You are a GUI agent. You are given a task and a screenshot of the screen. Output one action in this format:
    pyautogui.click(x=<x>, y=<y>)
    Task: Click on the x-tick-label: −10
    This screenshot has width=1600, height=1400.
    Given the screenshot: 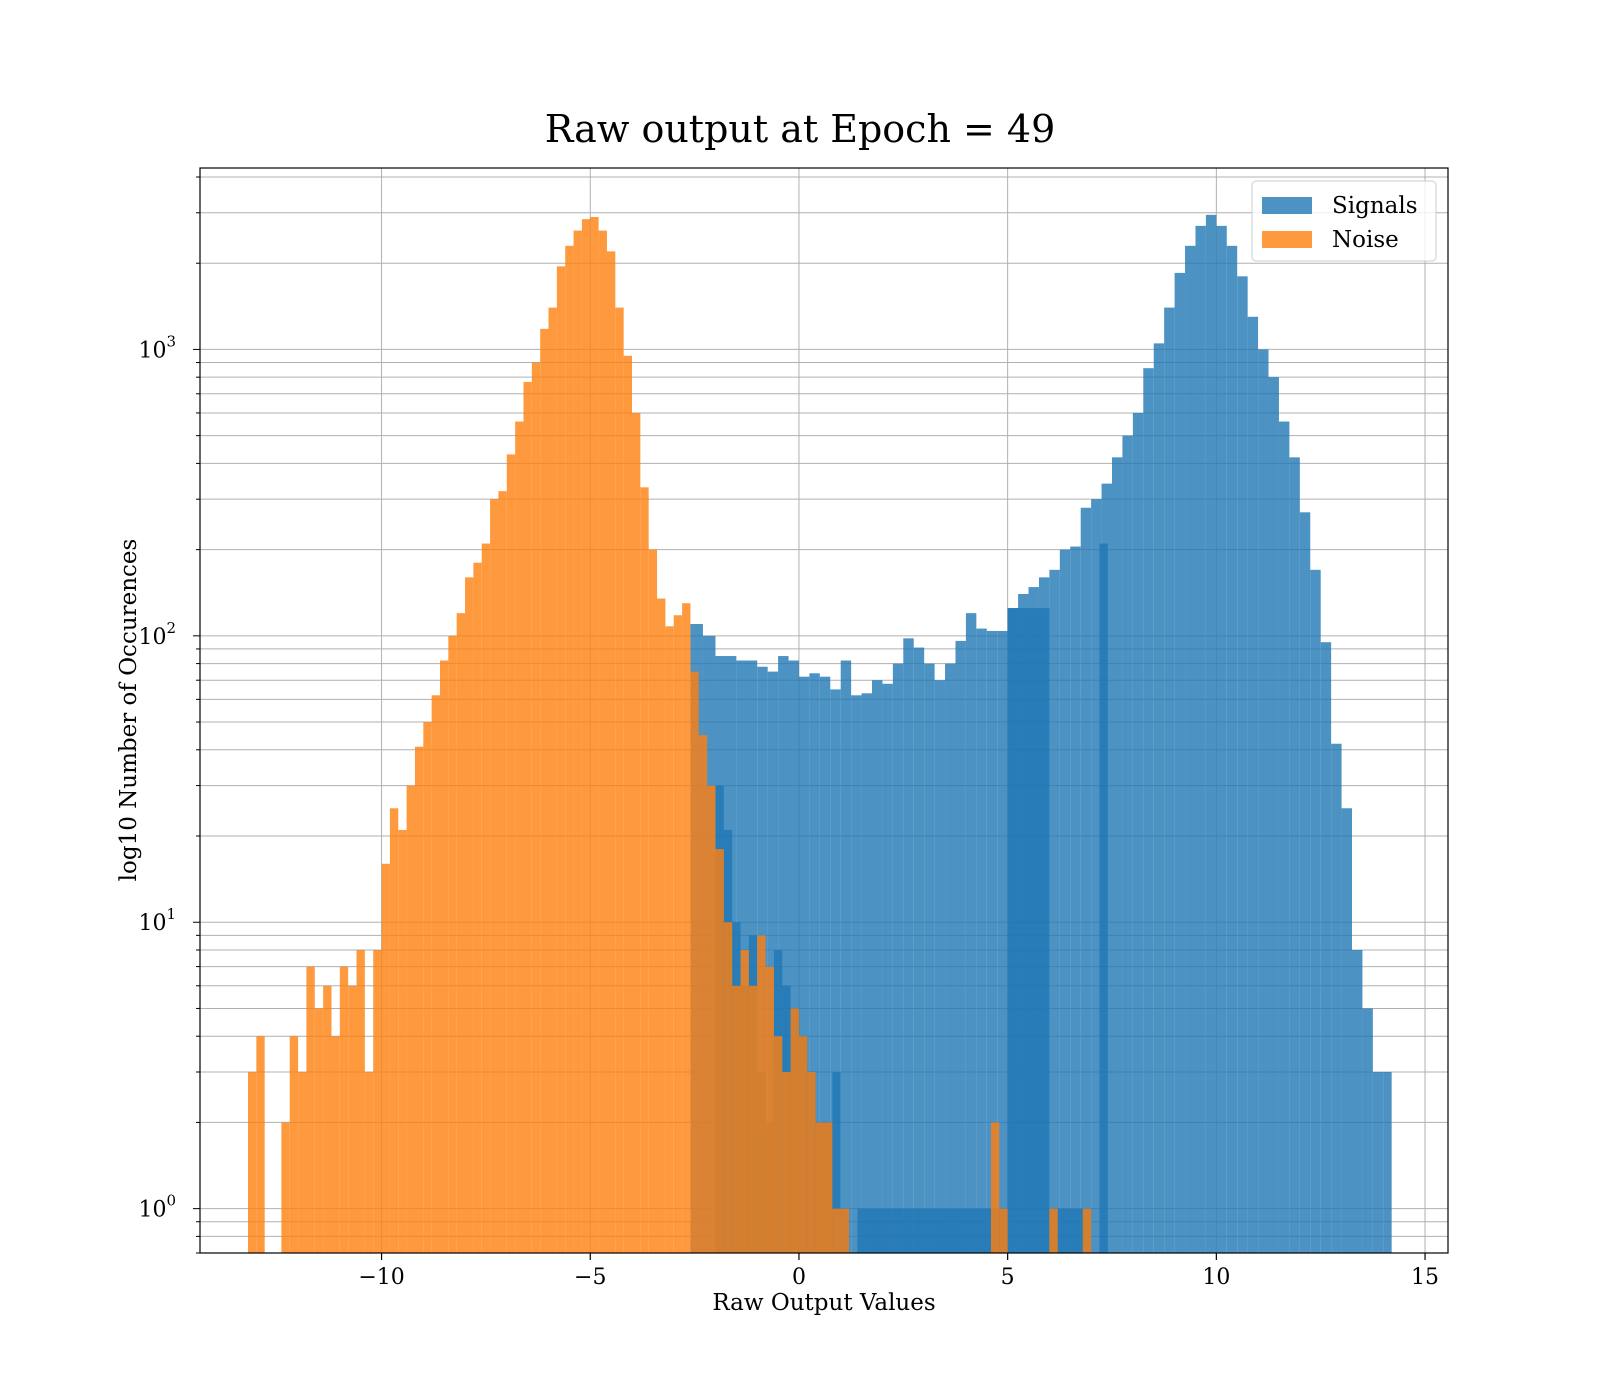 What is the action you would take?
    pyautogui.click(x=381, y=1277)
    